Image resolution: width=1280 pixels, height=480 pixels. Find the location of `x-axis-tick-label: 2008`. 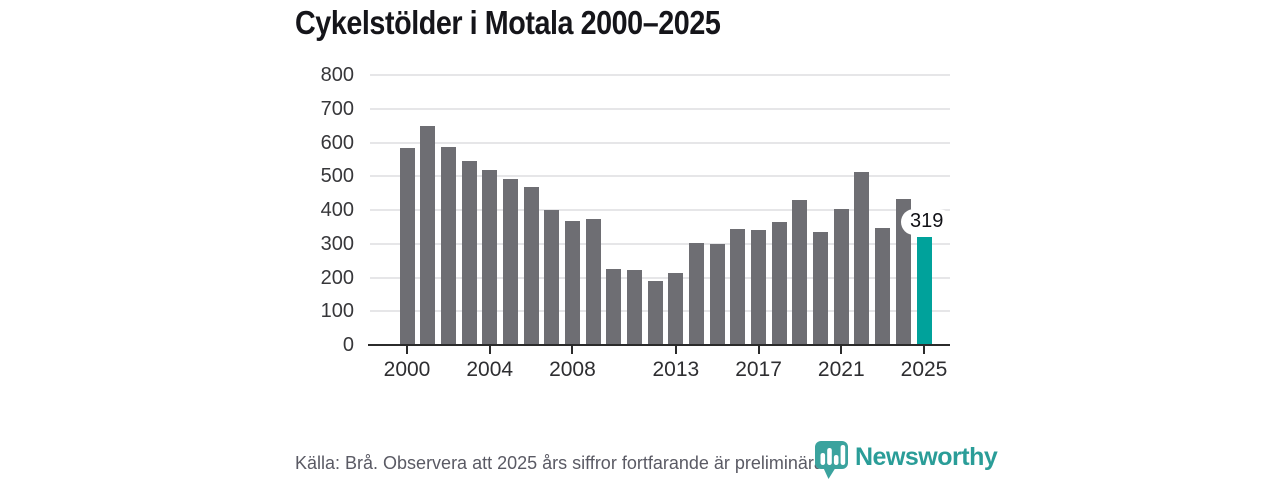

x-axis-tick-label: 2008 is located at coordinates (572, 369).